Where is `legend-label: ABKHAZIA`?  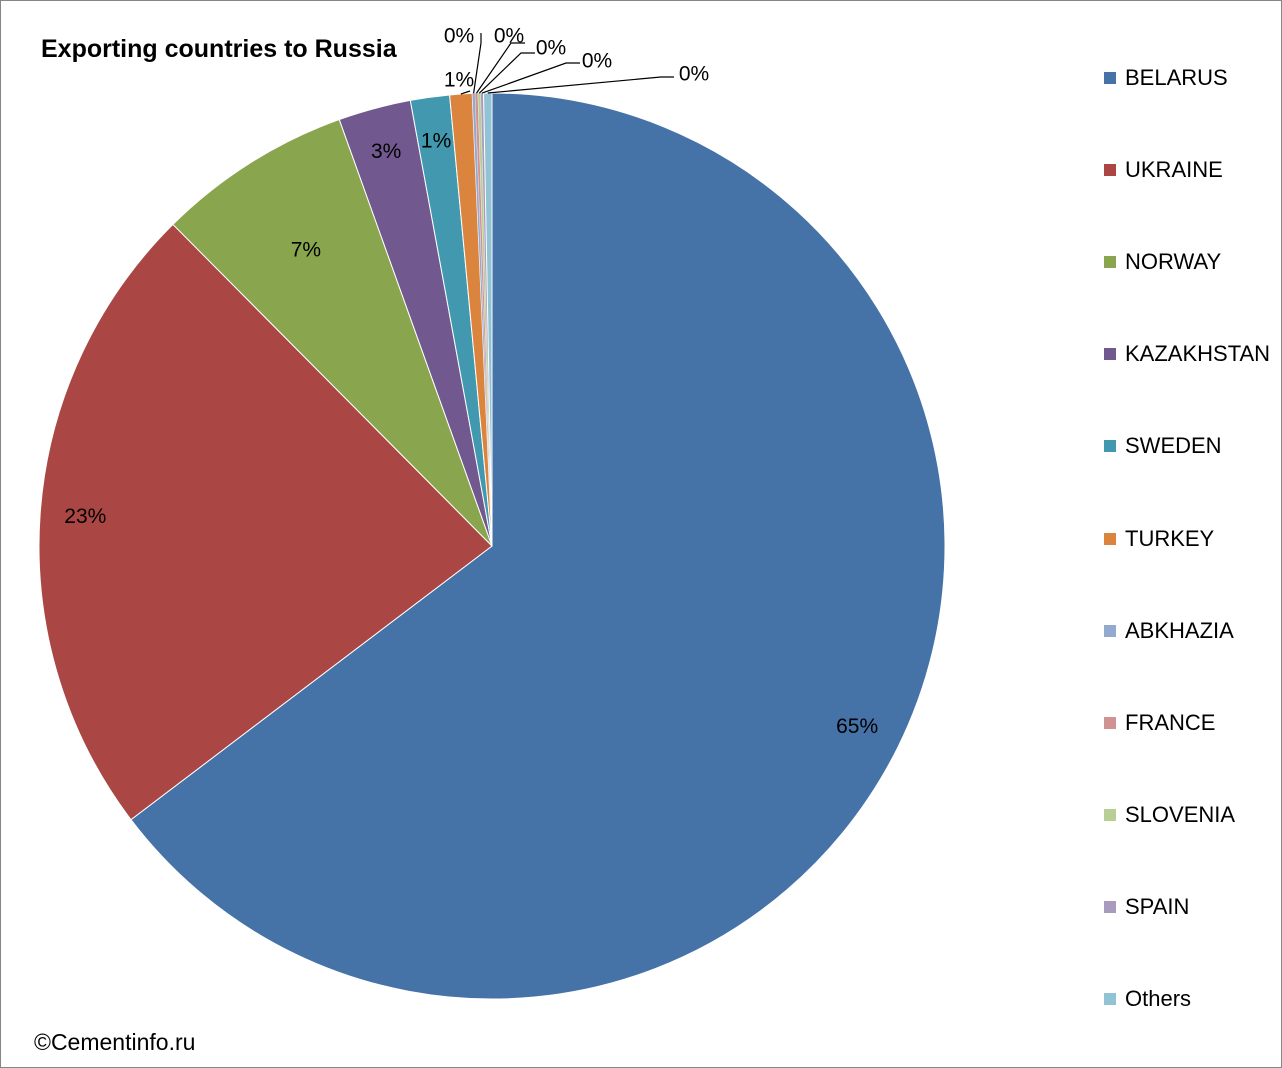 legend-label: ABKHAZIA is located at coordinates (1179, 630).